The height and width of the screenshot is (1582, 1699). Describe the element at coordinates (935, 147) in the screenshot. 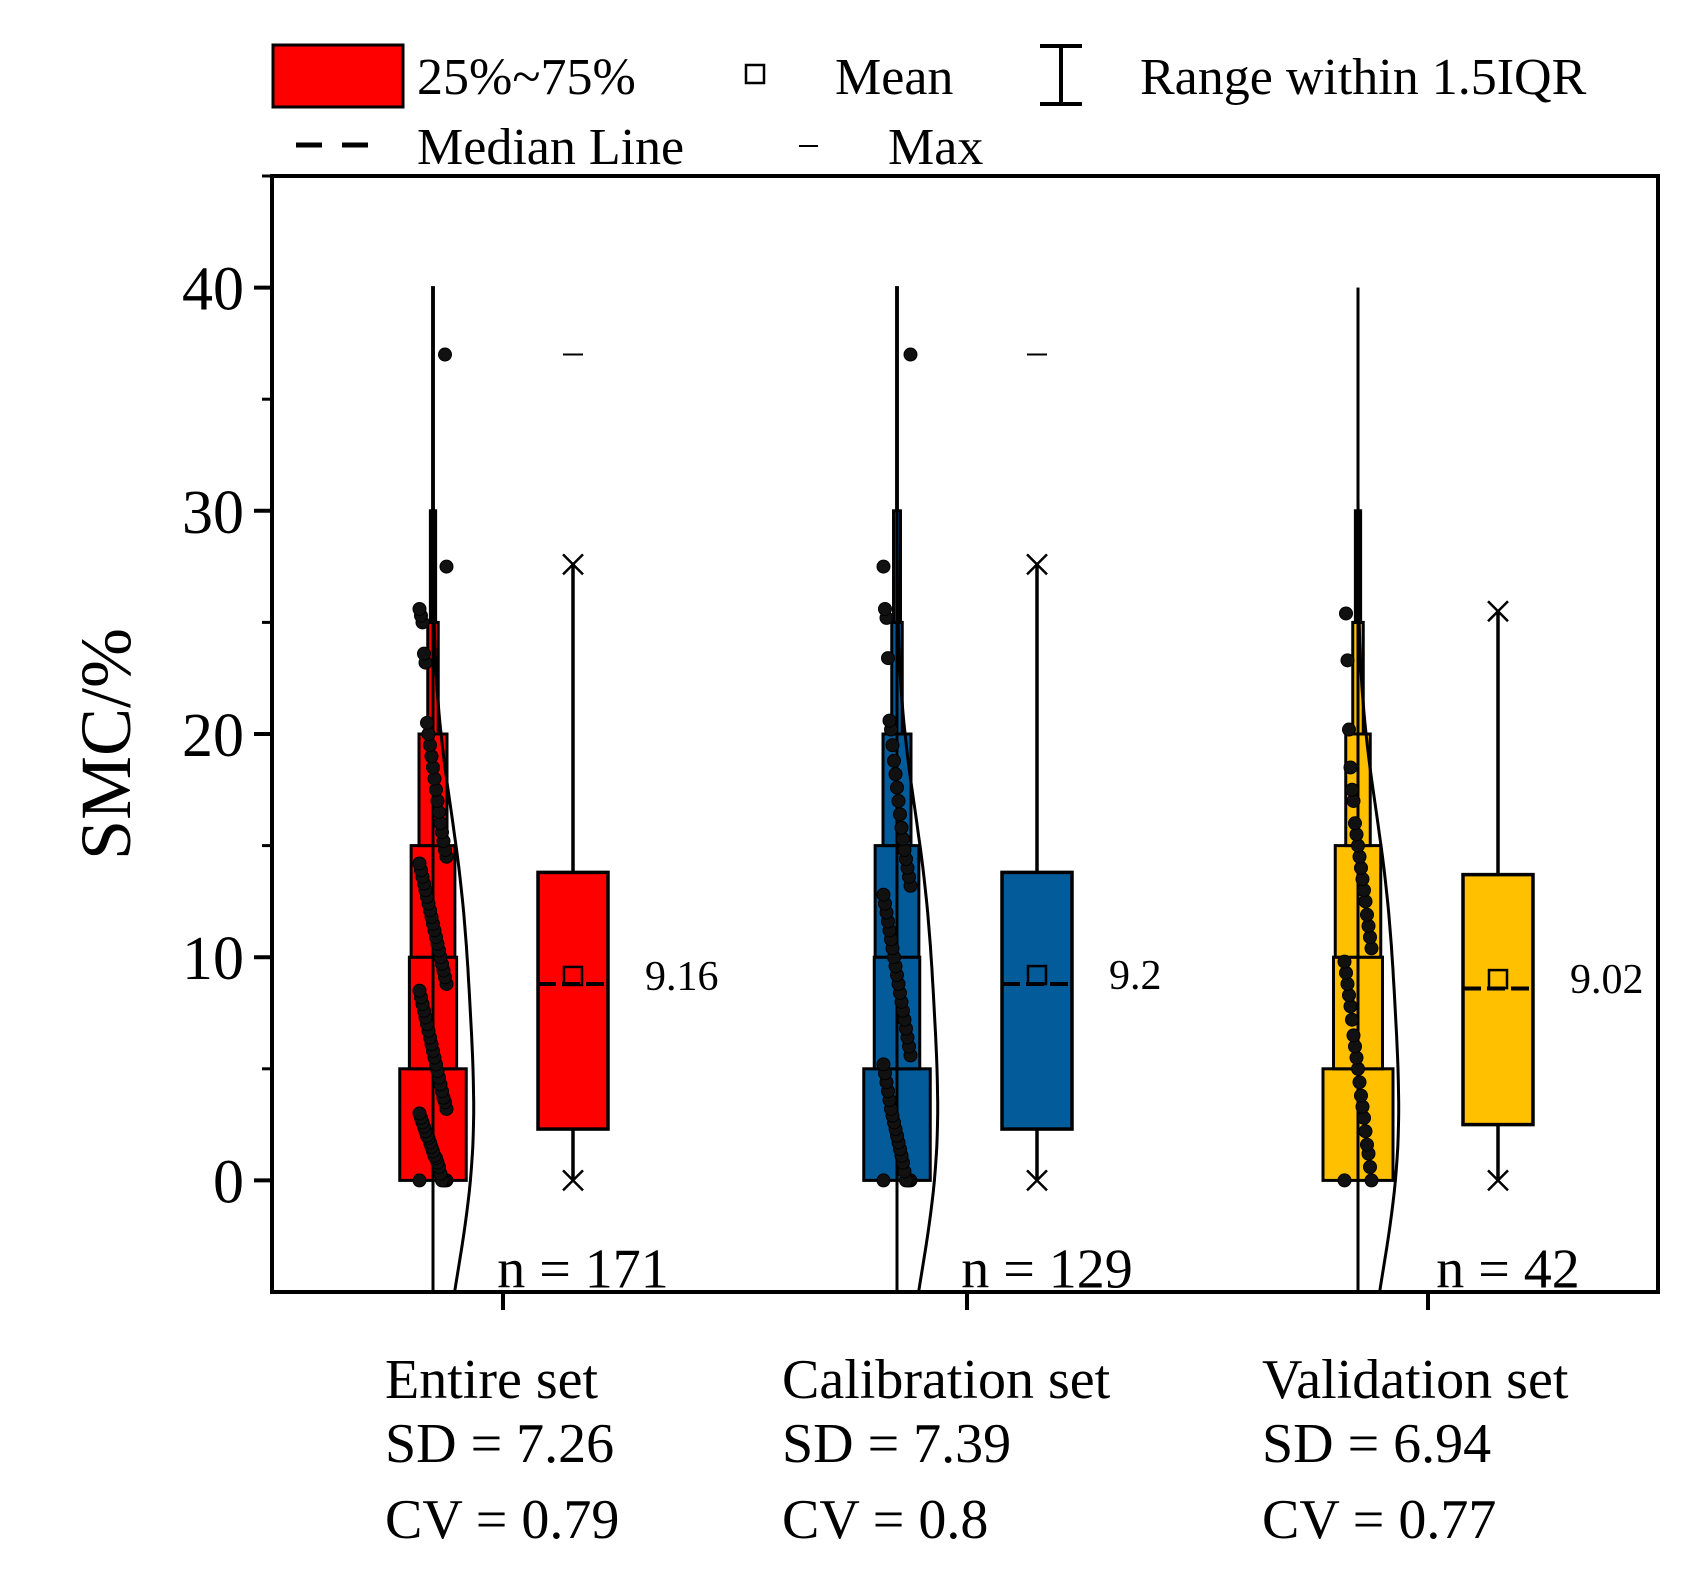

I see `legend-max-label: Max` at that location.